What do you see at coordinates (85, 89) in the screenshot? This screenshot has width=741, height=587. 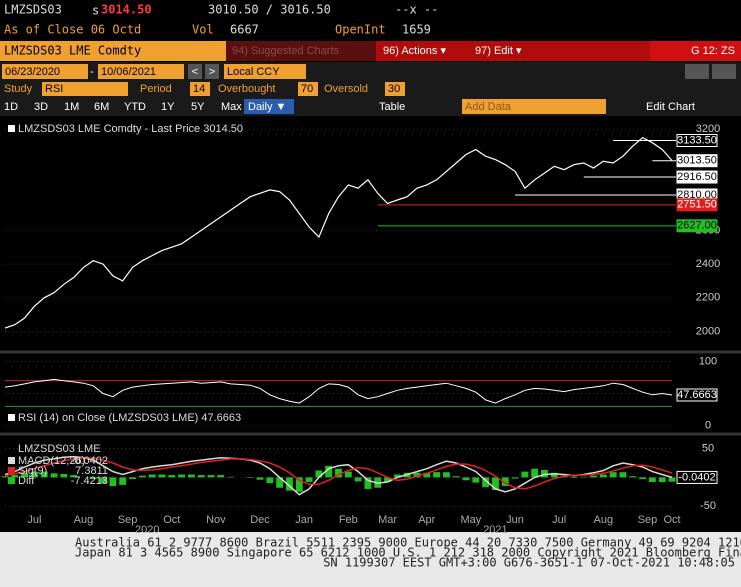 I see `study-input` at bounding box center [85, 89].